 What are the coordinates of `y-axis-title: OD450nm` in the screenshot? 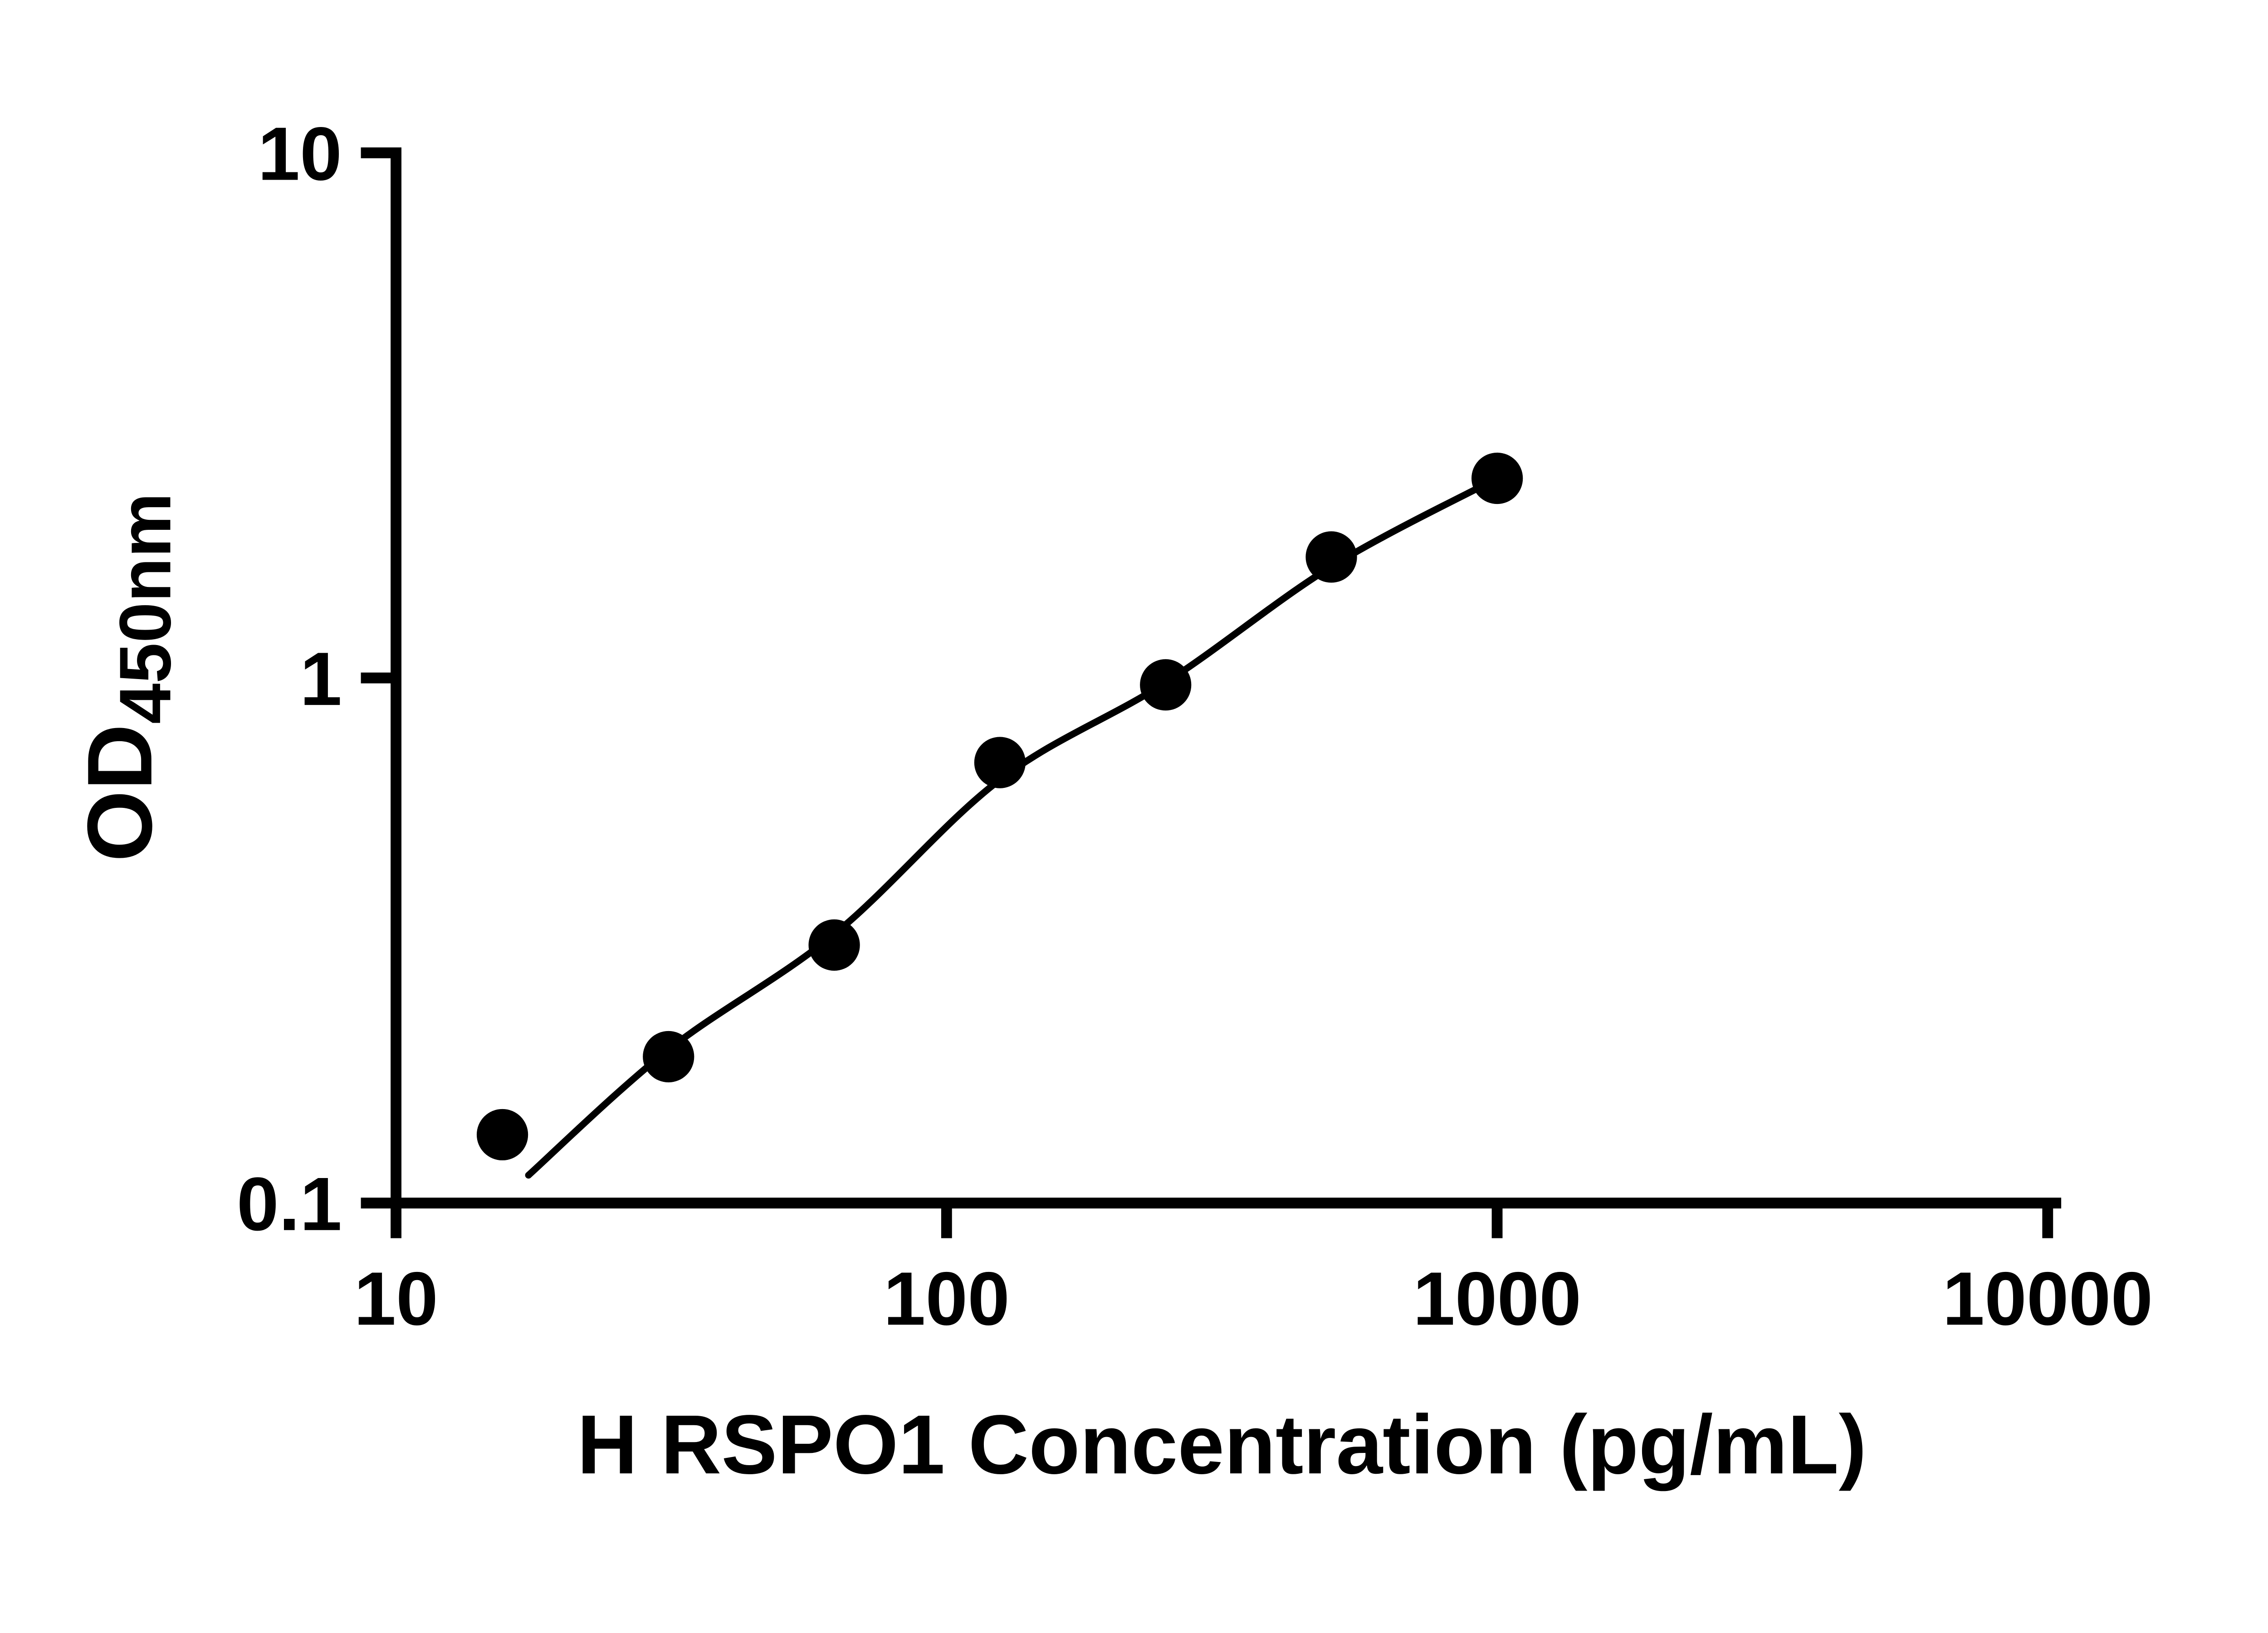 It's located at (127, 677).